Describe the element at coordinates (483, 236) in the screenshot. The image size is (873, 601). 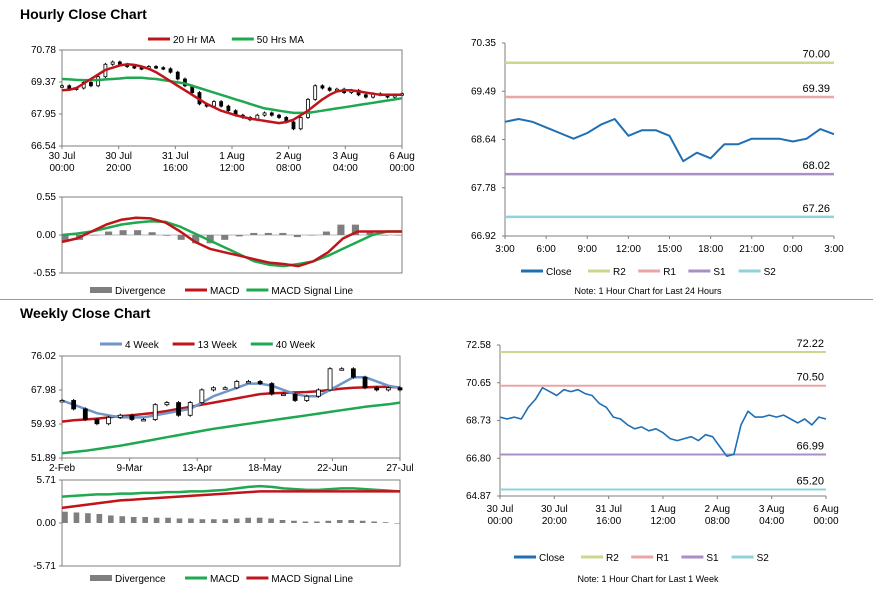
I see `hourly-pivot-y-tick: 66.92` at that location.